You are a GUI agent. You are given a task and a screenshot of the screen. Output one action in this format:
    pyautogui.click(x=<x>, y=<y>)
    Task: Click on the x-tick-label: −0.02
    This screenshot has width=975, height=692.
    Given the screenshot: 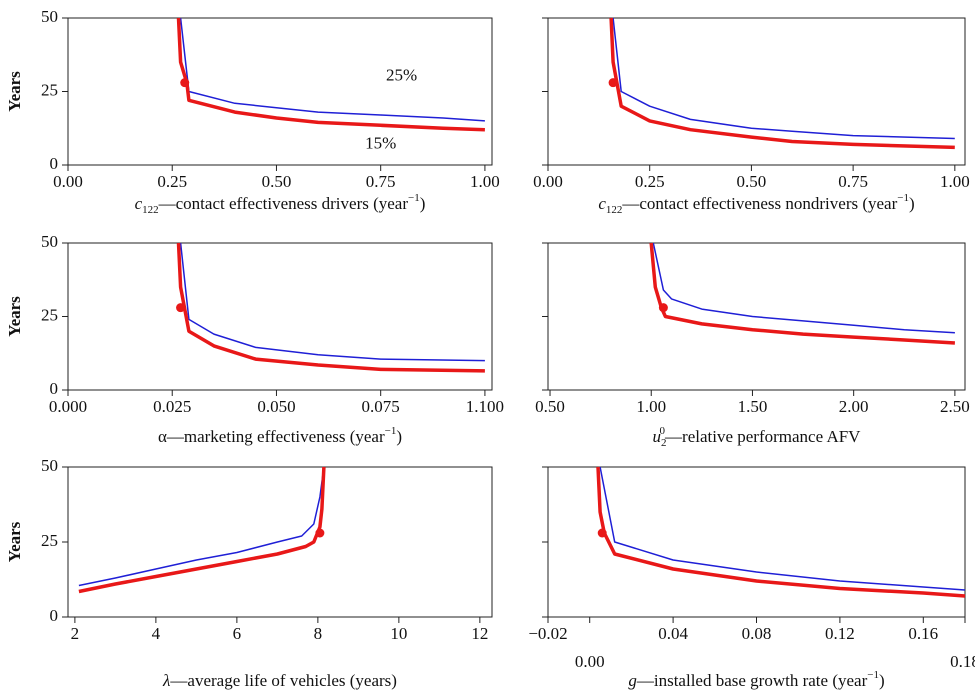 What is the action you would take?
    pyautogui.click(x=547, y=633)
    